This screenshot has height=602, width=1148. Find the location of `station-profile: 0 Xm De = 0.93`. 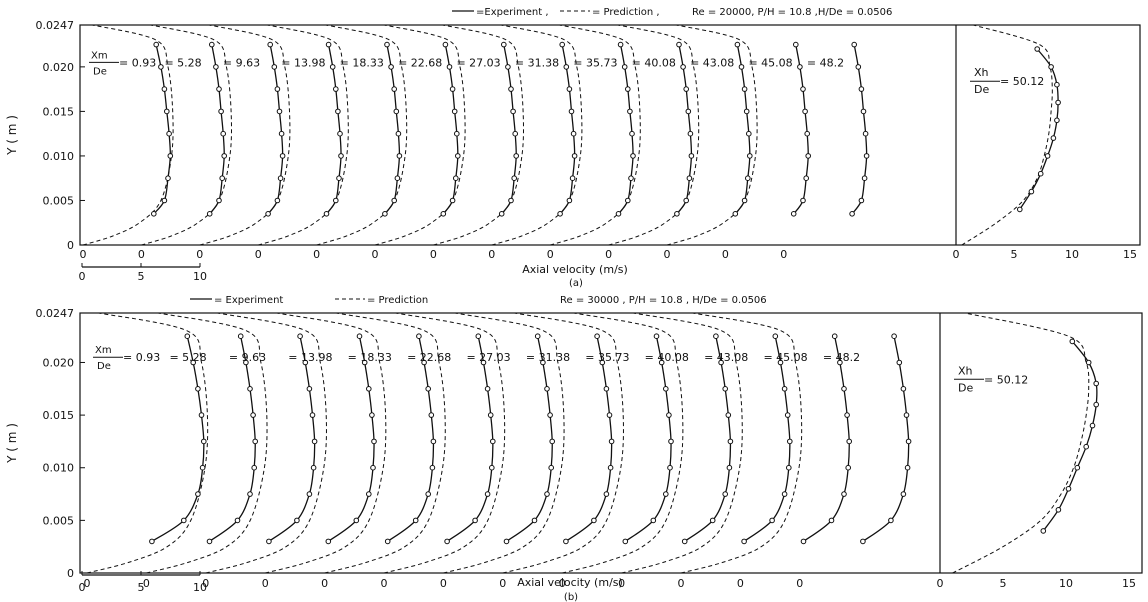

station-profile: 0 Xm De = 0.93 is located at coordinates (146, 451).